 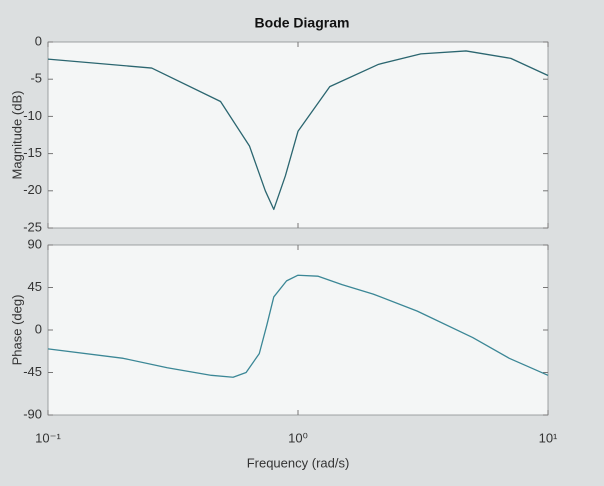 I want to click on y-axis-label: Magnitude (dB), so click(x=16, y=135).